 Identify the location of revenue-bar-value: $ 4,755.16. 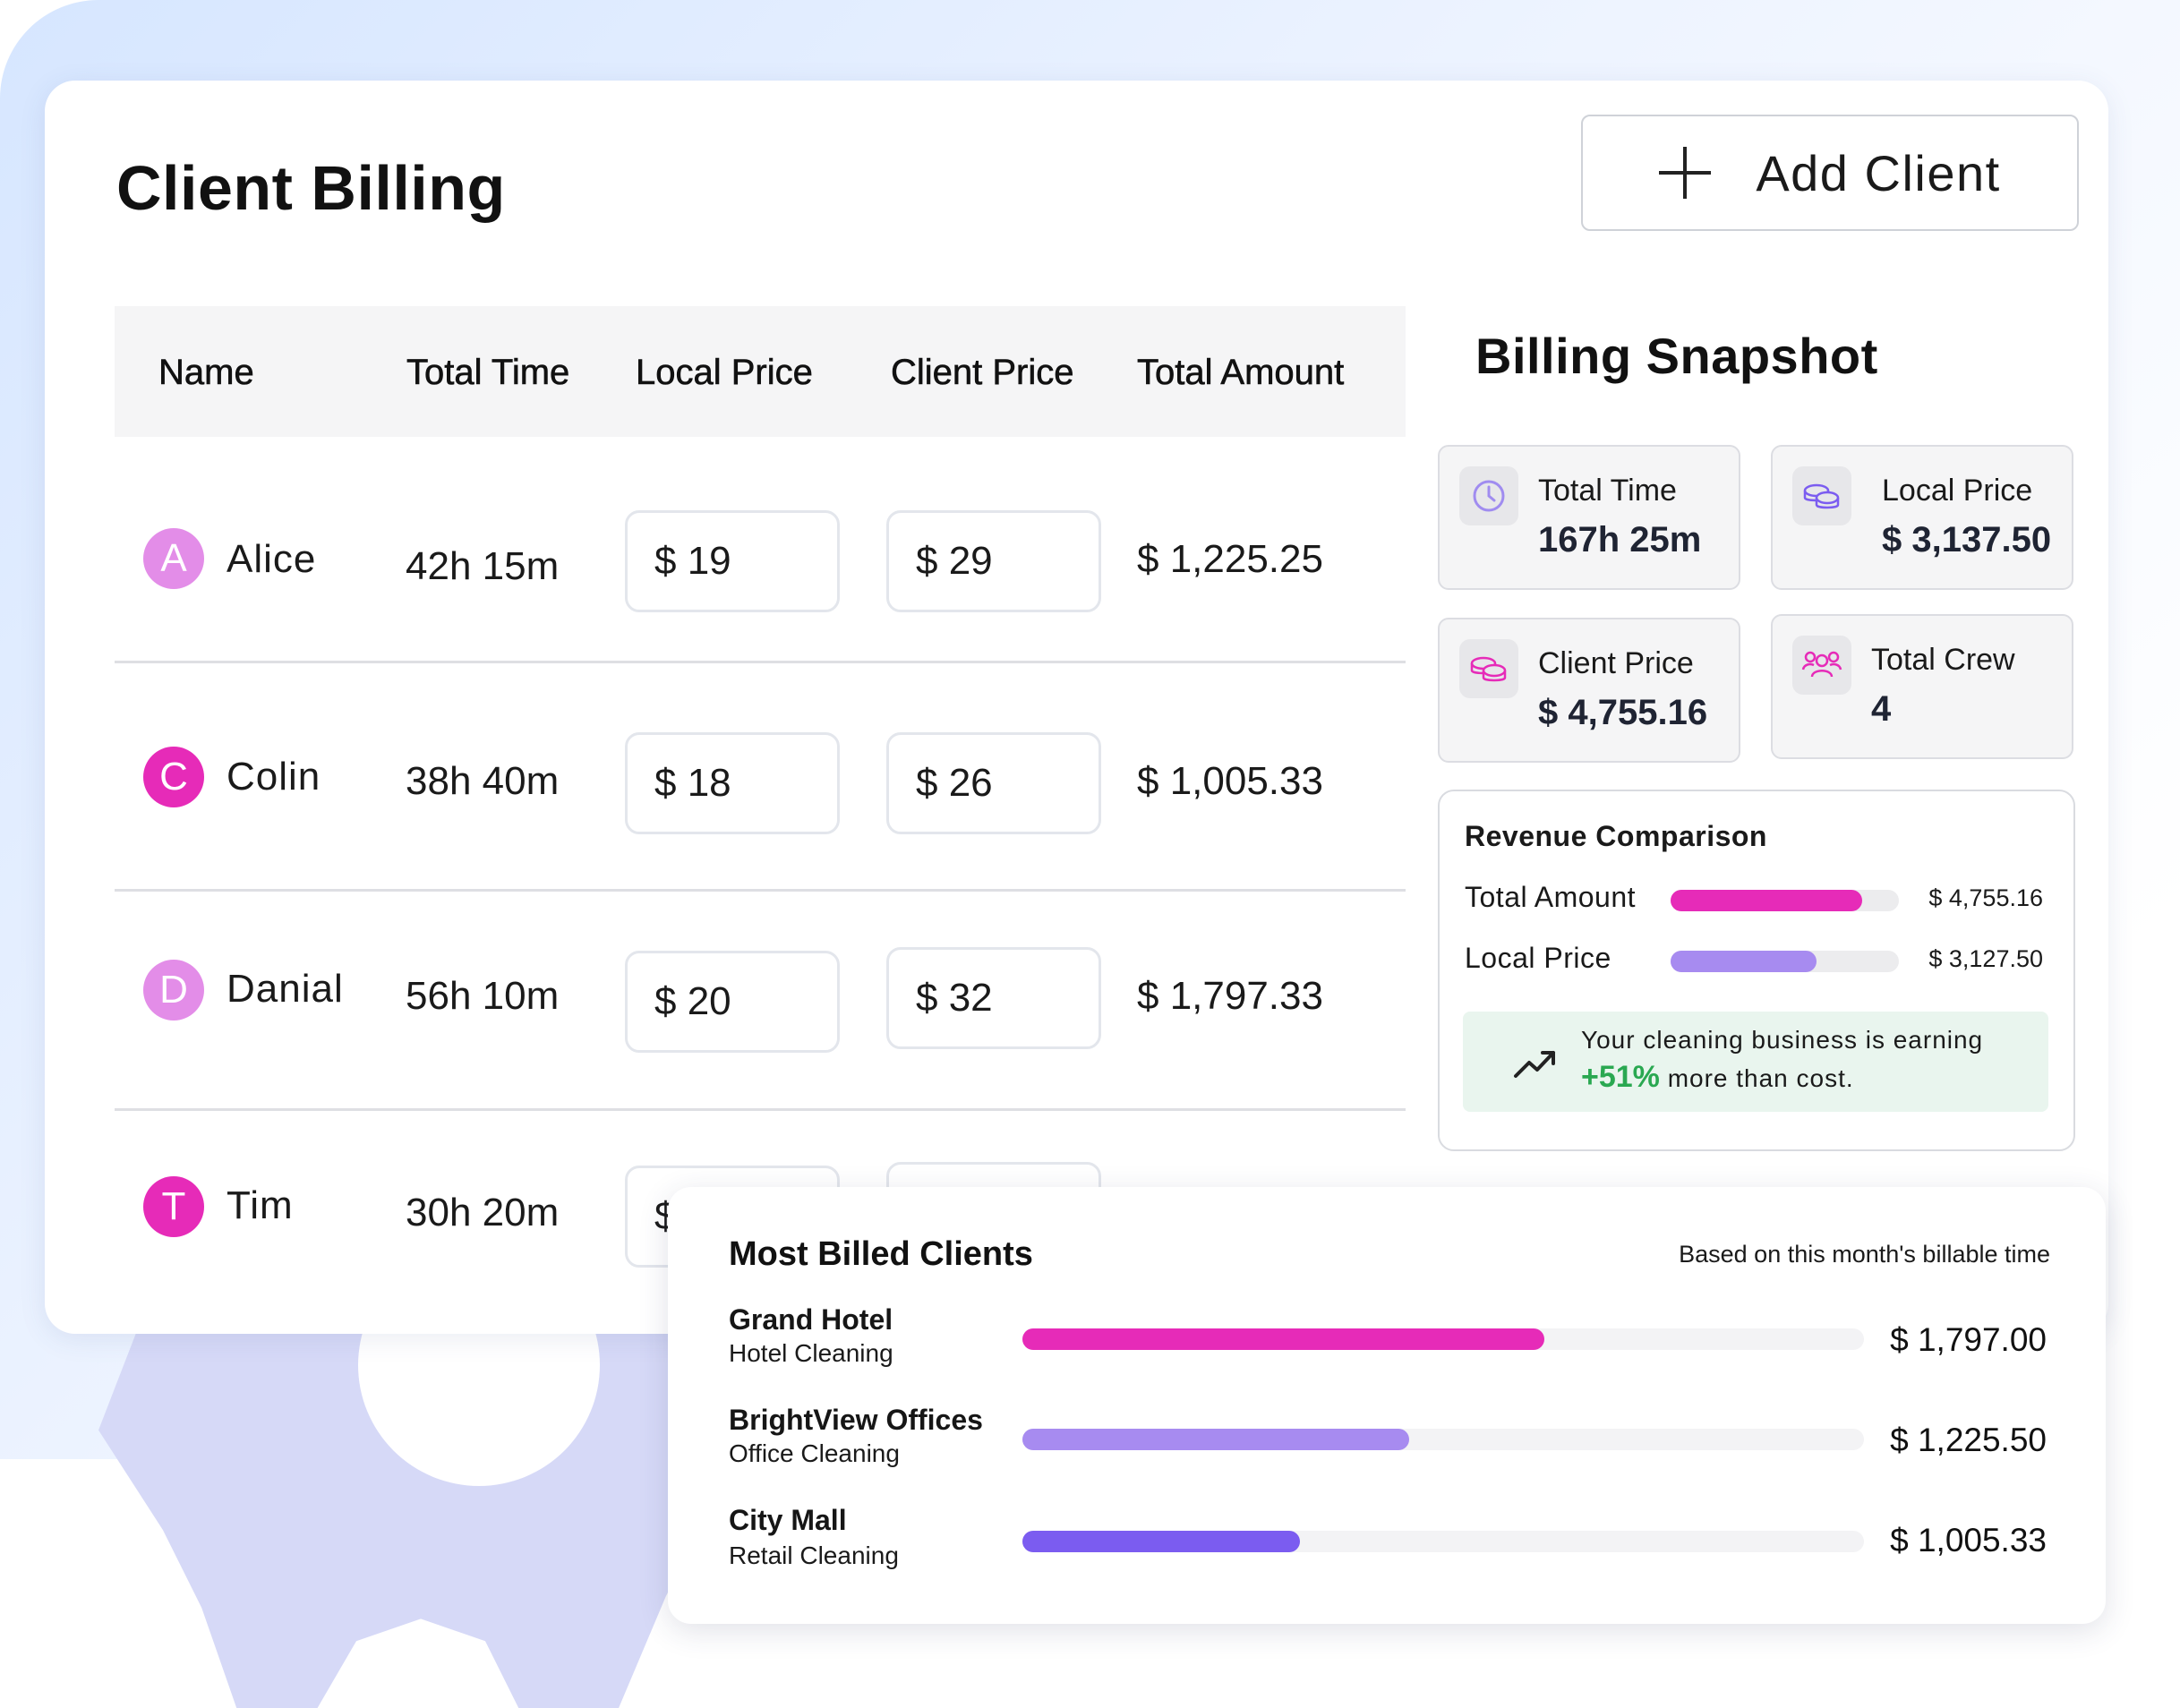
(1985, 897).